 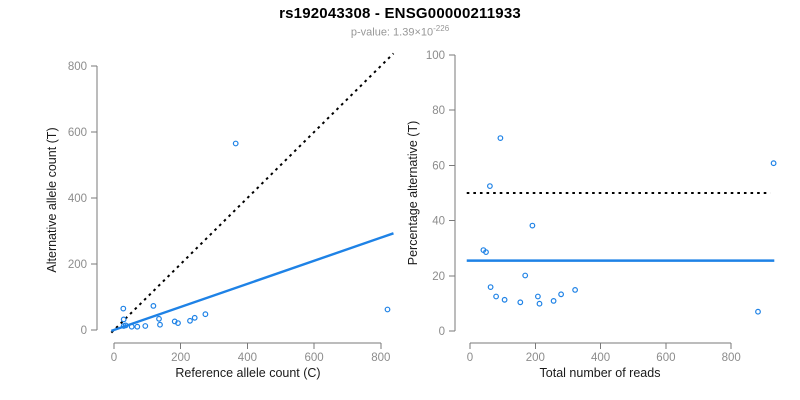 What do you see at coordinates (435, 56) in the screenshot?
I see `right-y-tick-label: 100` at bounding box center [435, 56].